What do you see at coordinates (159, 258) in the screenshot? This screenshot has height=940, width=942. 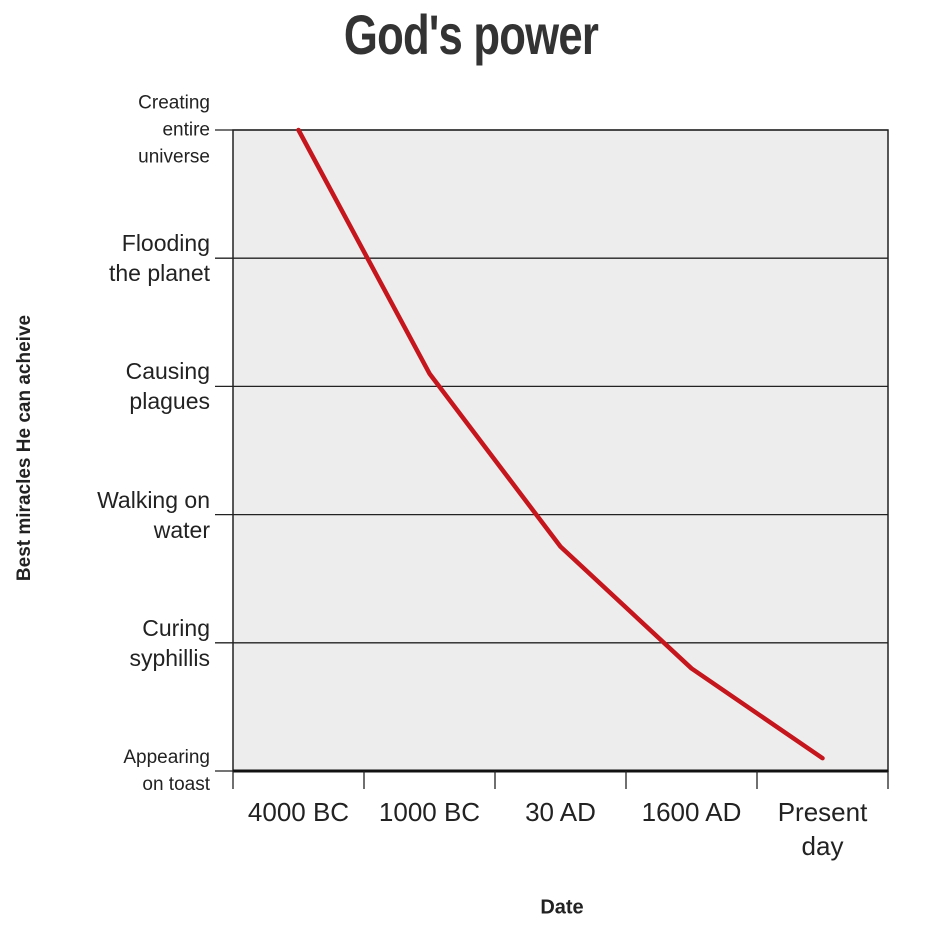 I see `y-tick-label: Flooding the planet` at bounding box center [159, 258].